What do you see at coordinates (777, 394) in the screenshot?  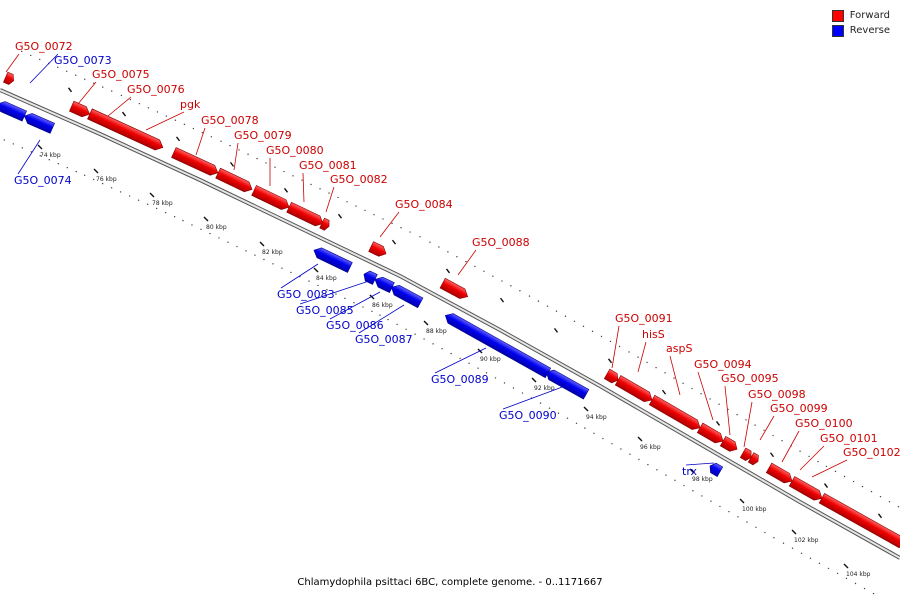 I see `gene-label: G5O_0098` at bounding box center [777, 394].